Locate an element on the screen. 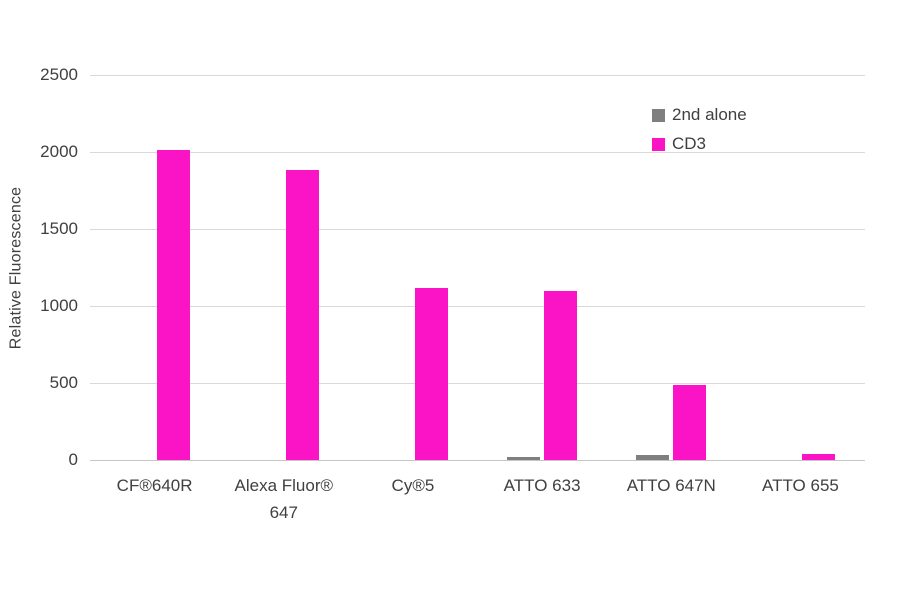  y-tick-label: 1500 is located at coordinates (59, 228).